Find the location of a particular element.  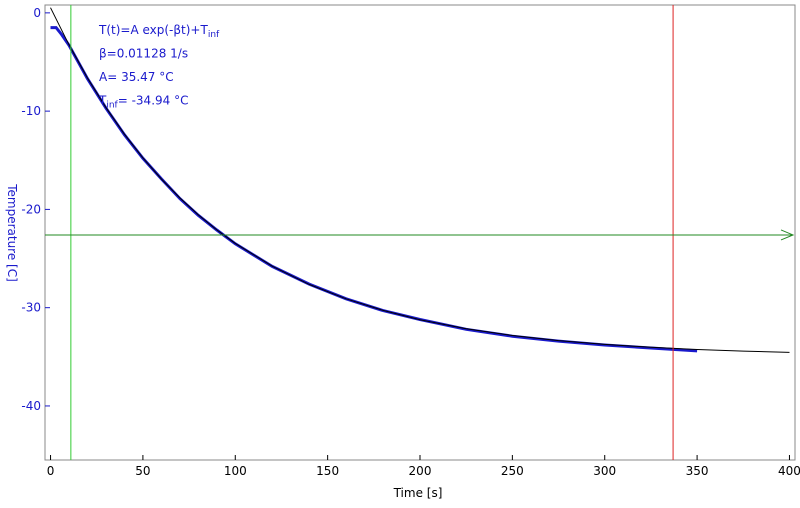

x-tick-label: 200 is located at coordinates (420, 471).